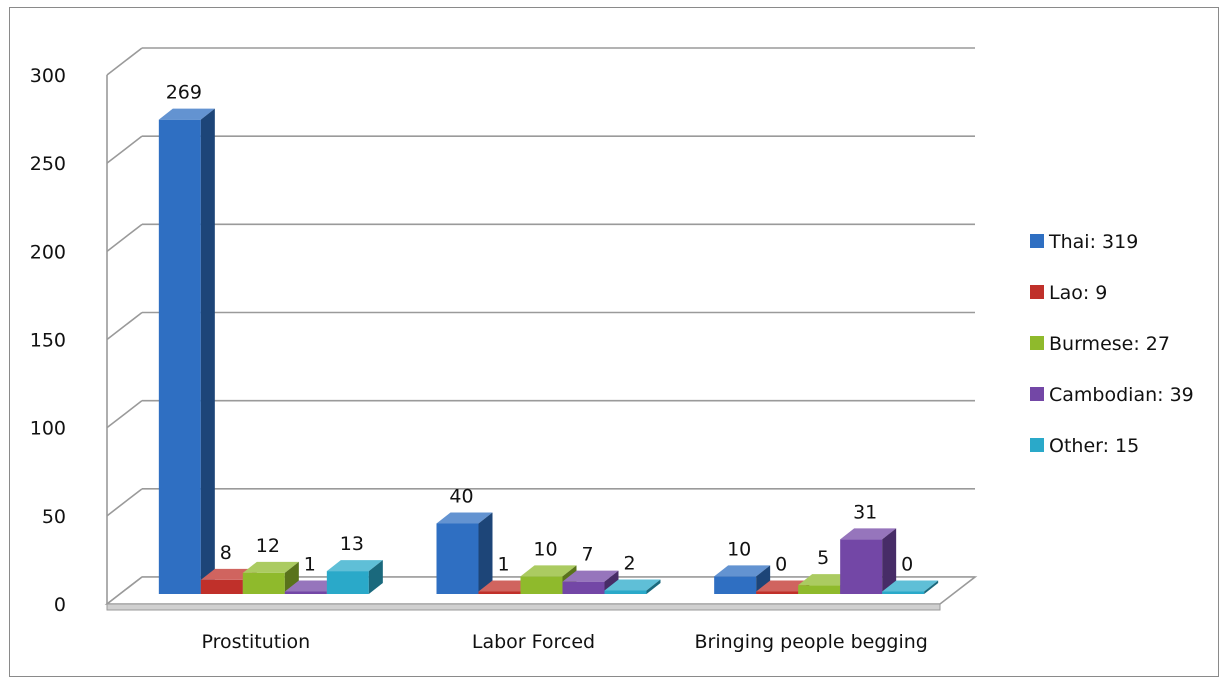 This screenshot has width=1230, height=677. Describe the element at coordinates (1078, 293) in the screenshot. I see `legend-label: Lao: 9` at that location.